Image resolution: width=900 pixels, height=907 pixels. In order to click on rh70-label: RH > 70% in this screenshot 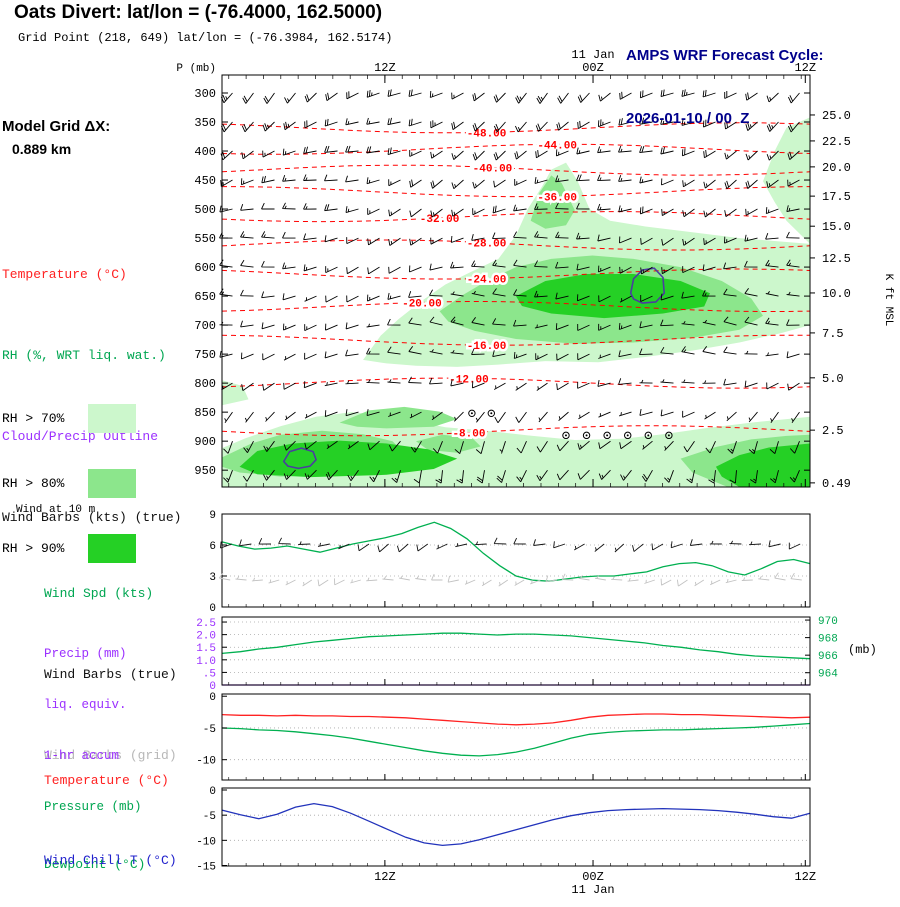, I will do `click(33, 418)`.